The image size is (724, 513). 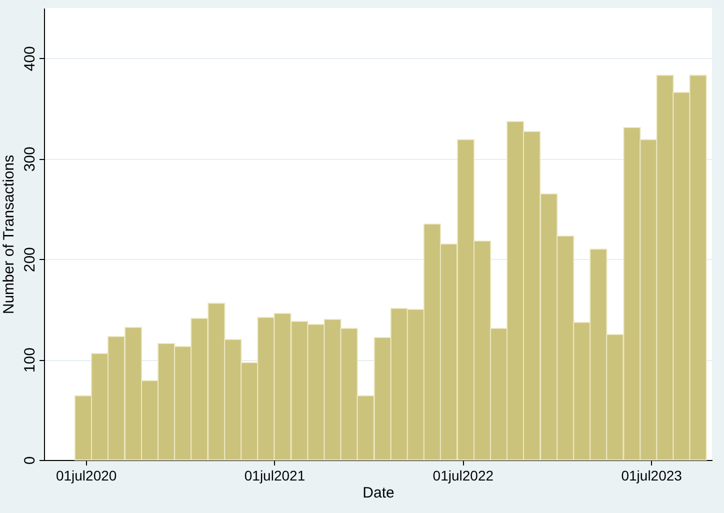 I want to click on y-tick-label: 200, so click(x=30, y=259).